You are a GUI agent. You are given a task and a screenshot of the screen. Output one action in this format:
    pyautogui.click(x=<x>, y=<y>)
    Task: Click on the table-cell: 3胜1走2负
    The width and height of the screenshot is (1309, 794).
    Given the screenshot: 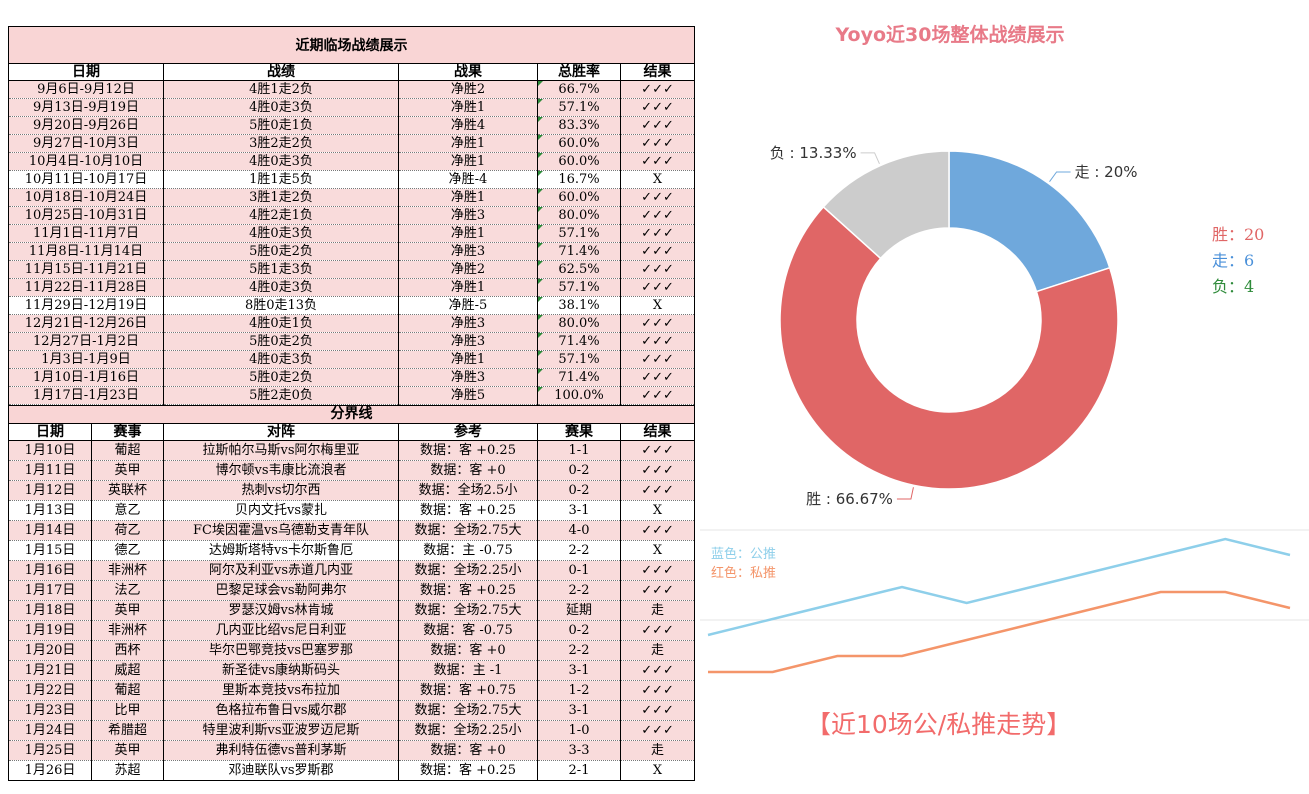 What is the action you would take?
    pyautogui.click(x=281, y=197)
    